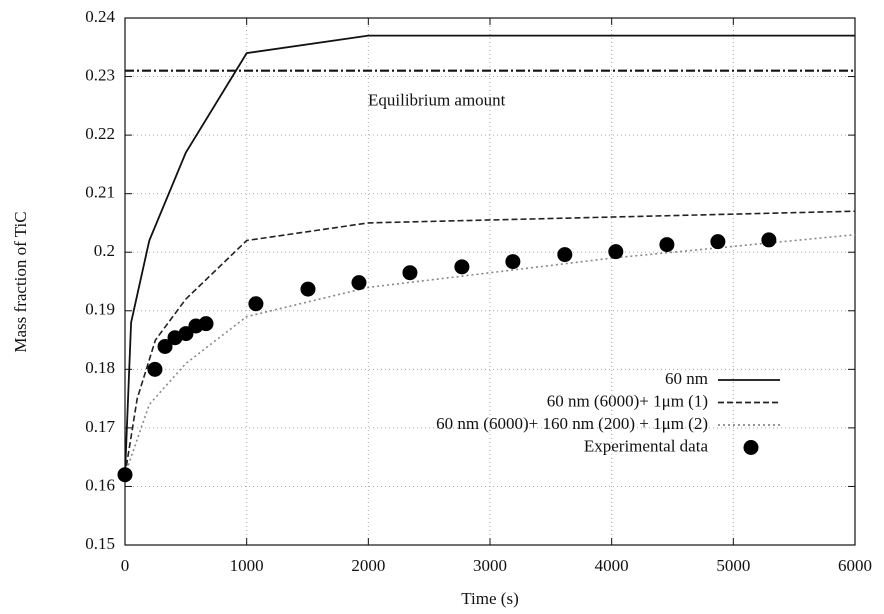 This screenshot has height=614, width=884. Describe the element at coordinates (686, 378) in the screenshot. I see `legend-label: 60 nm` at that location.